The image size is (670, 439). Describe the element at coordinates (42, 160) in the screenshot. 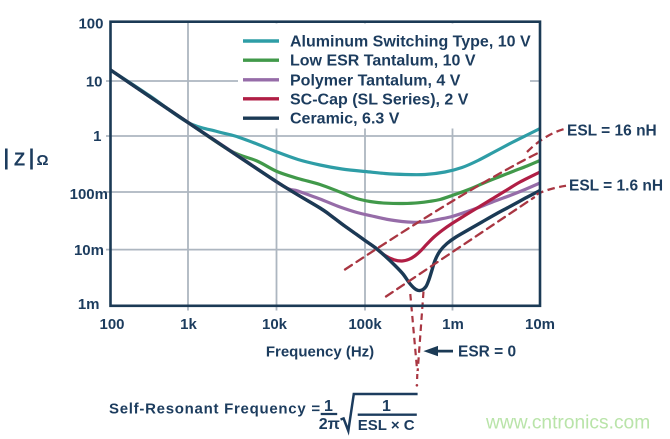

I see `svg-text: Ω` at that location.